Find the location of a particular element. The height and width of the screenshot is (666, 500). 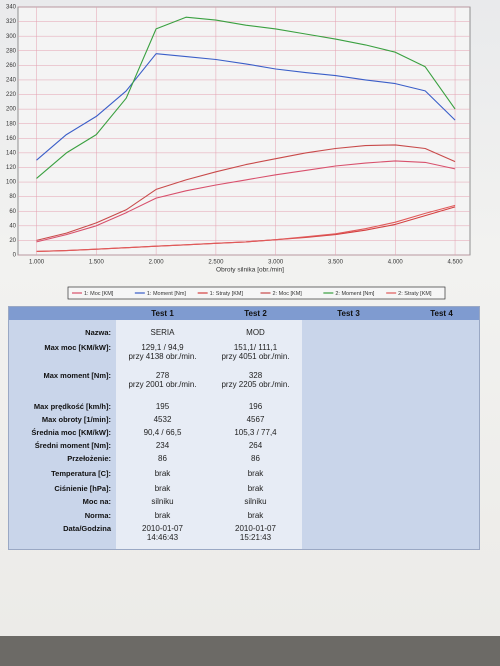

y-tick-label: 200 is located at coordinates (11, 110).